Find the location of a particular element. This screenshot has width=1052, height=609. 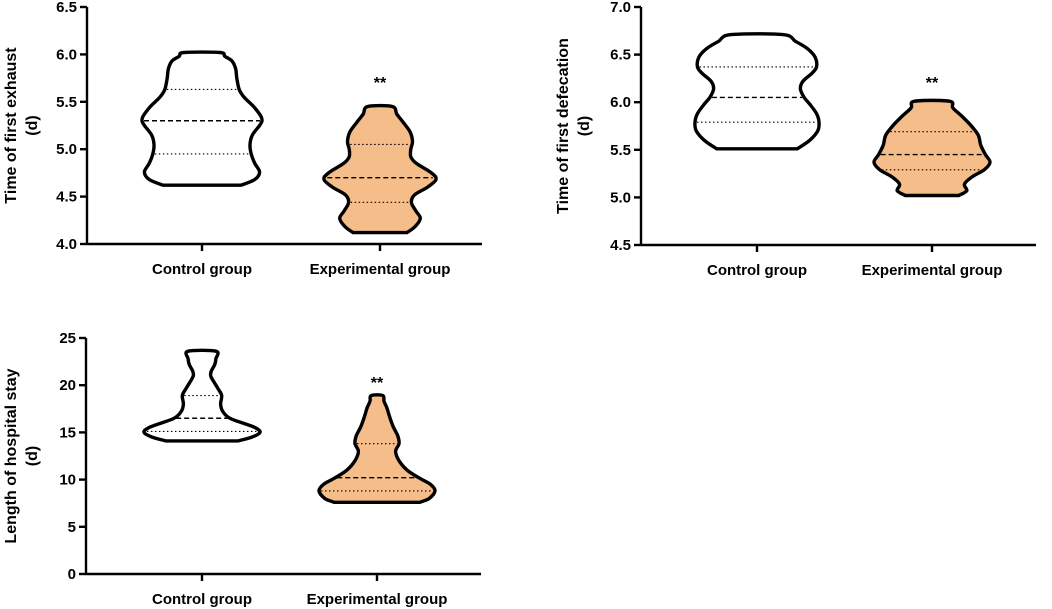

y-tick-label: 15 is located at coordinates (67, 432).